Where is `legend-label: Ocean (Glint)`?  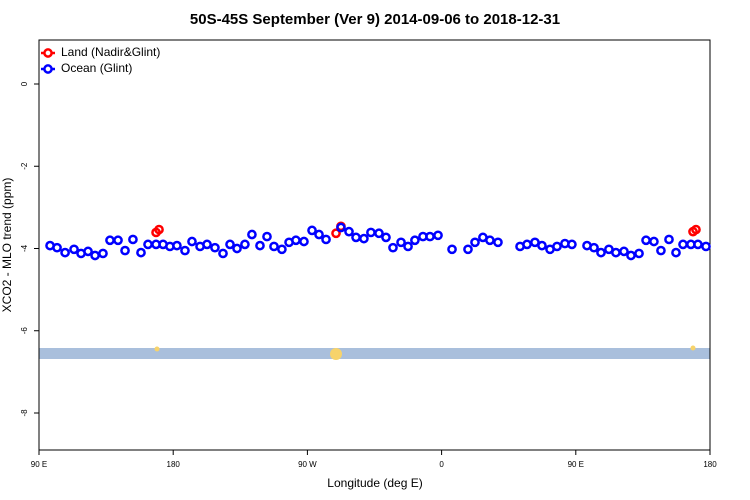
legend-label: Ocean (Glint) is located at coordinates (96, 68).